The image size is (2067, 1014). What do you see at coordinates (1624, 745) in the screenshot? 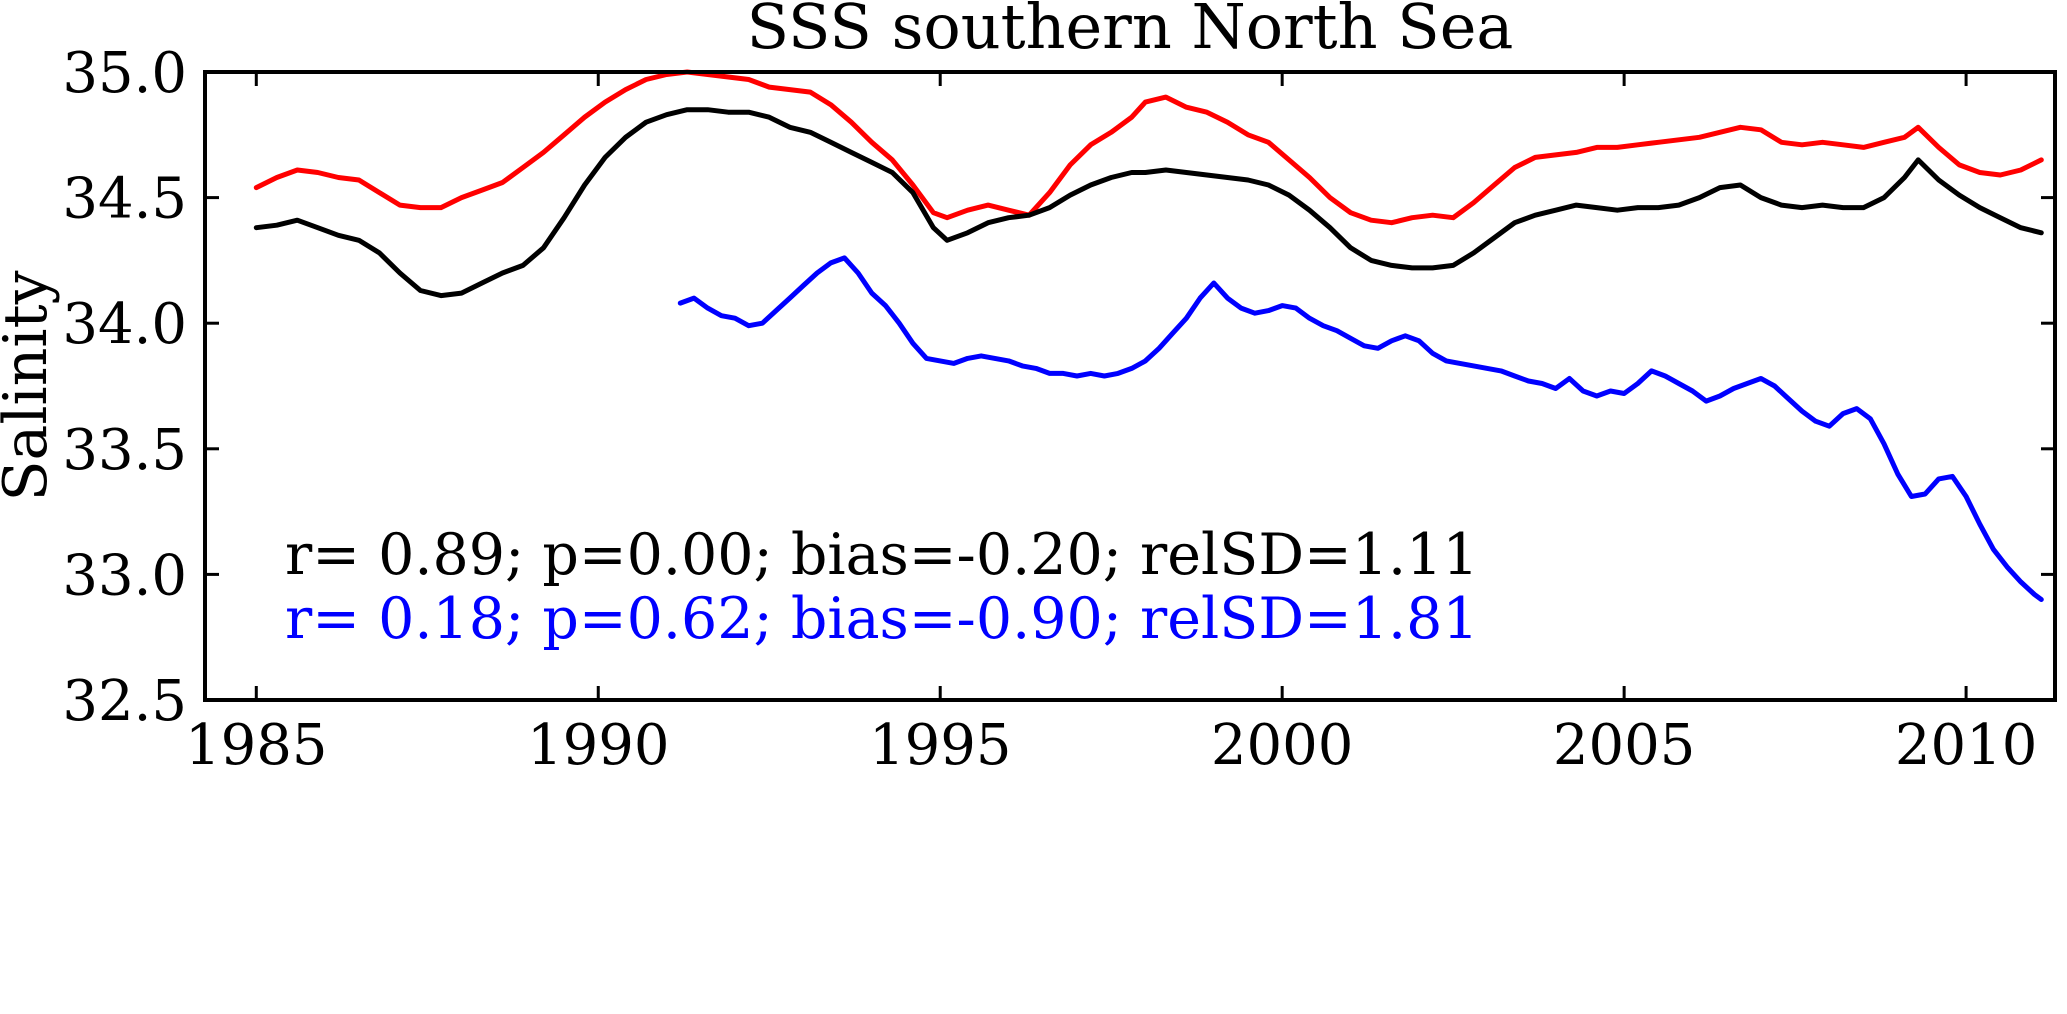
I see `x-tick-label: 2005` at bounding box center [1624, 745].